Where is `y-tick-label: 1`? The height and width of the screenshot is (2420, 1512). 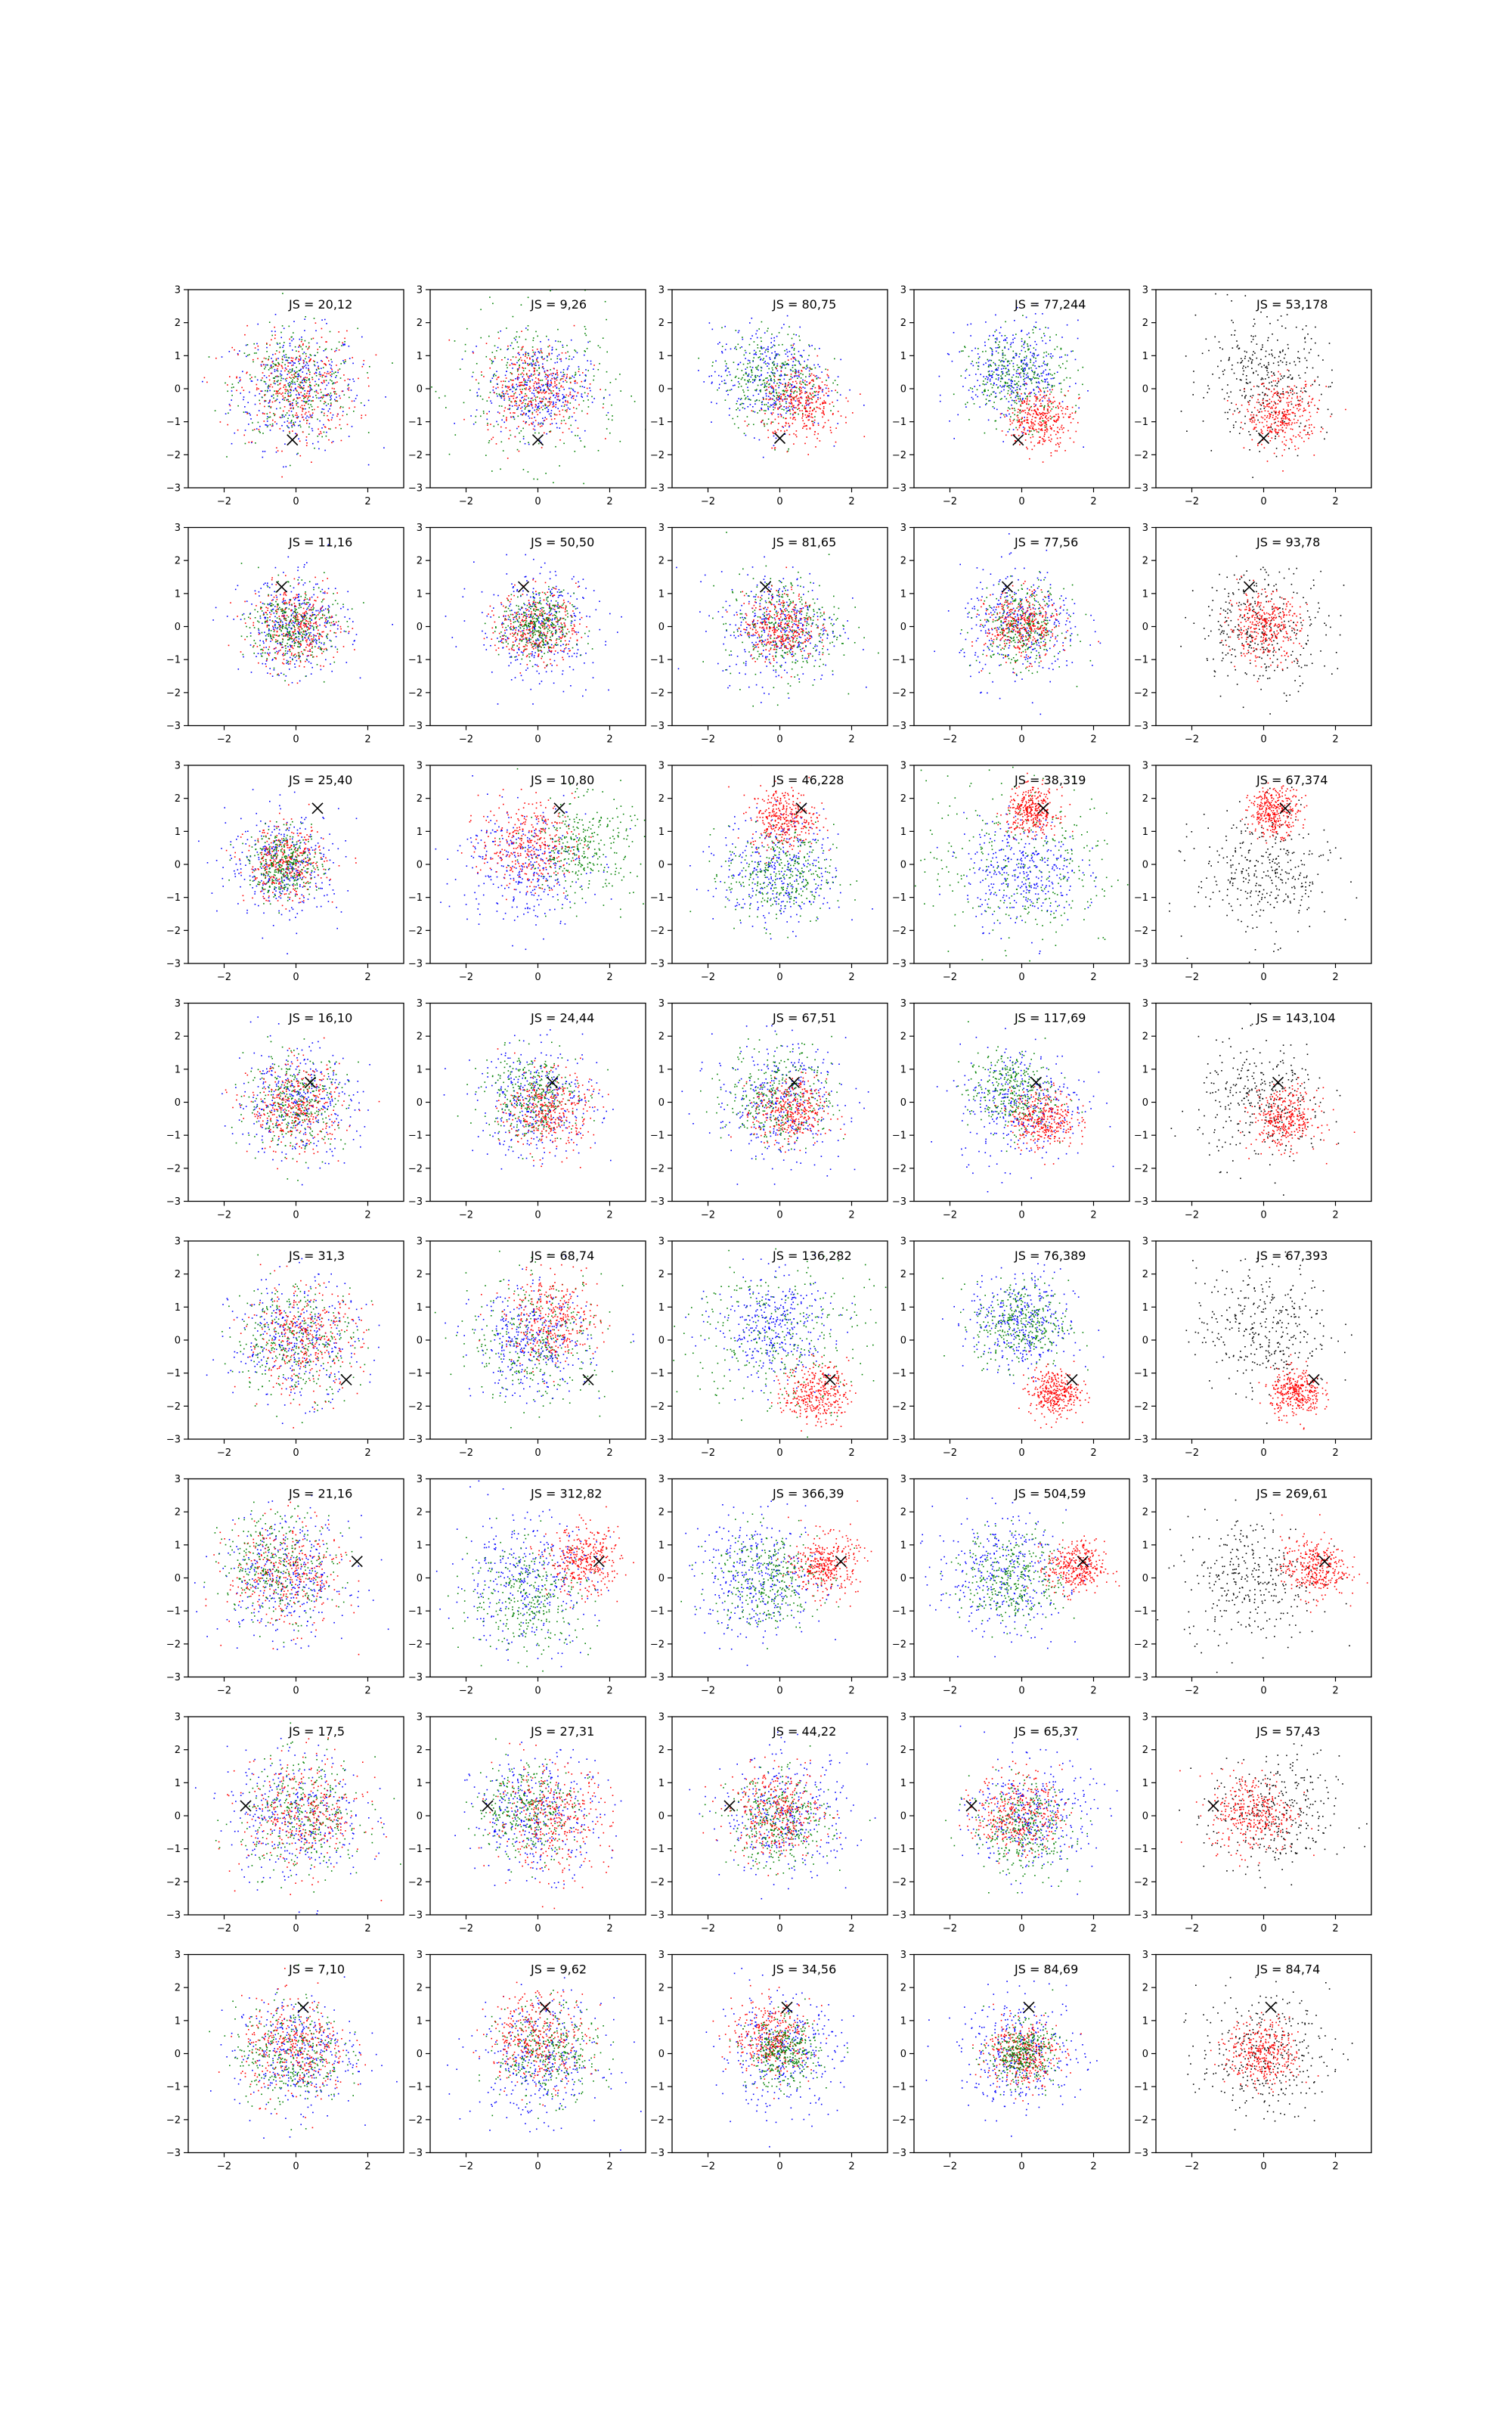 y-tick-label: 1 is located at coordinates (178, 356).